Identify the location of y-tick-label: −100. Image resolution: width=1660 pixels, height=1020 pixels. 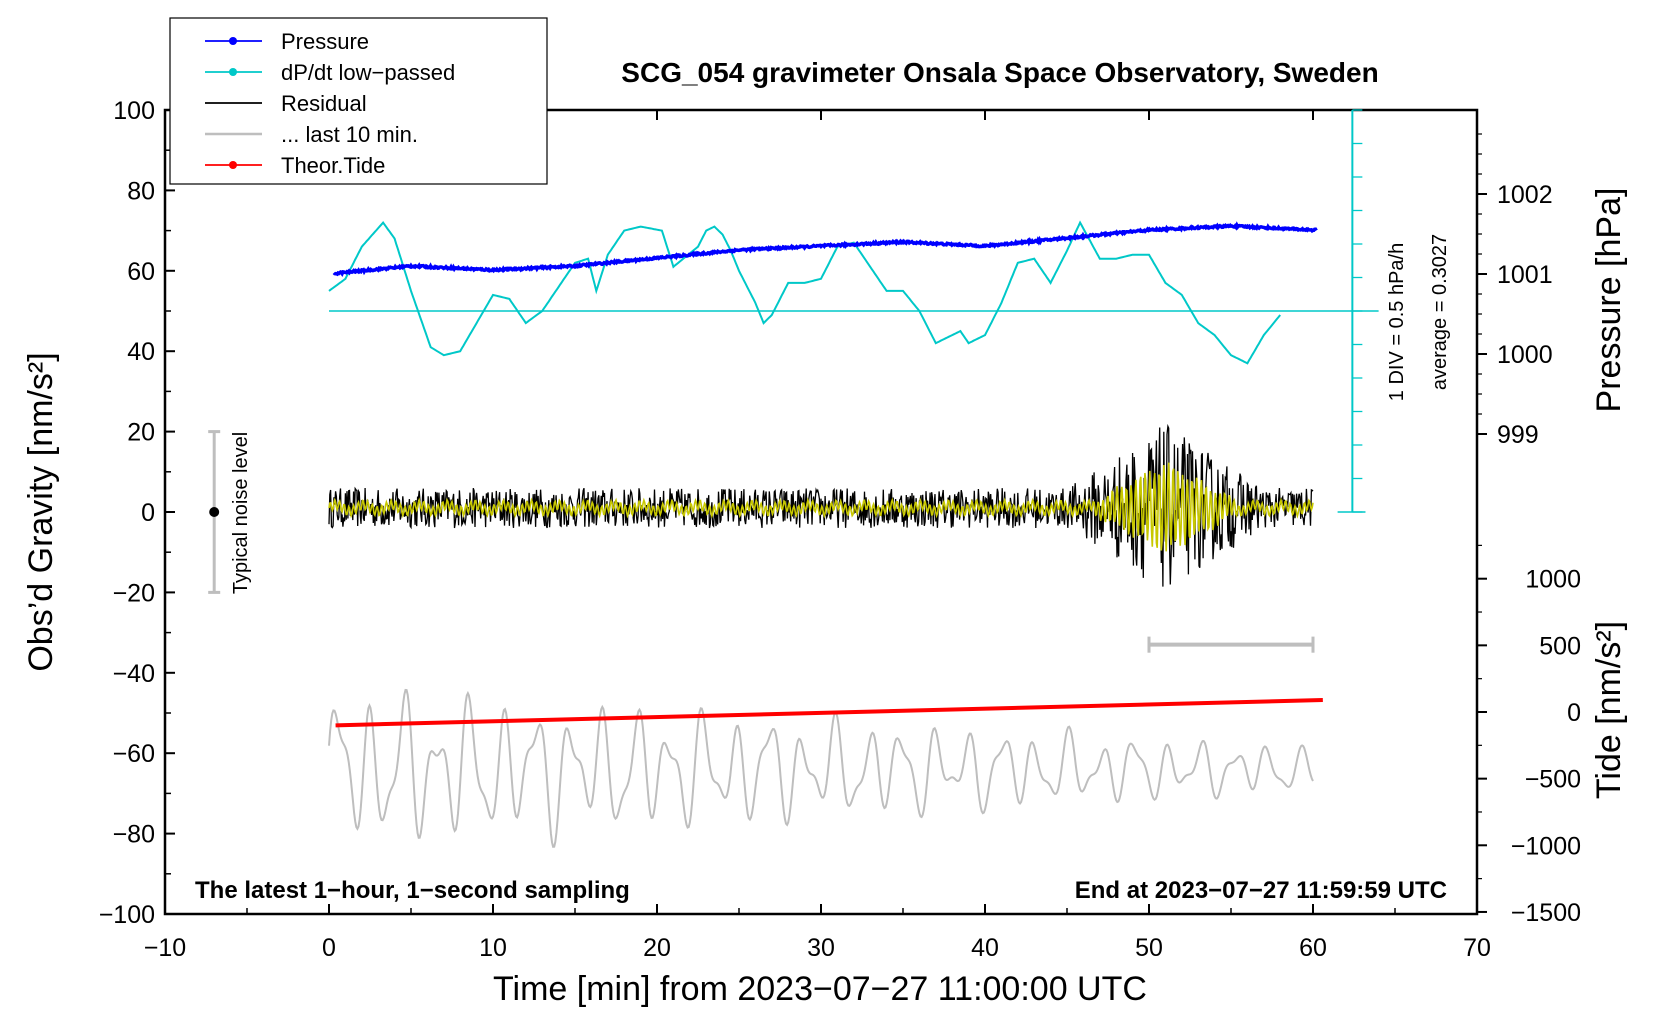
(127, 915).